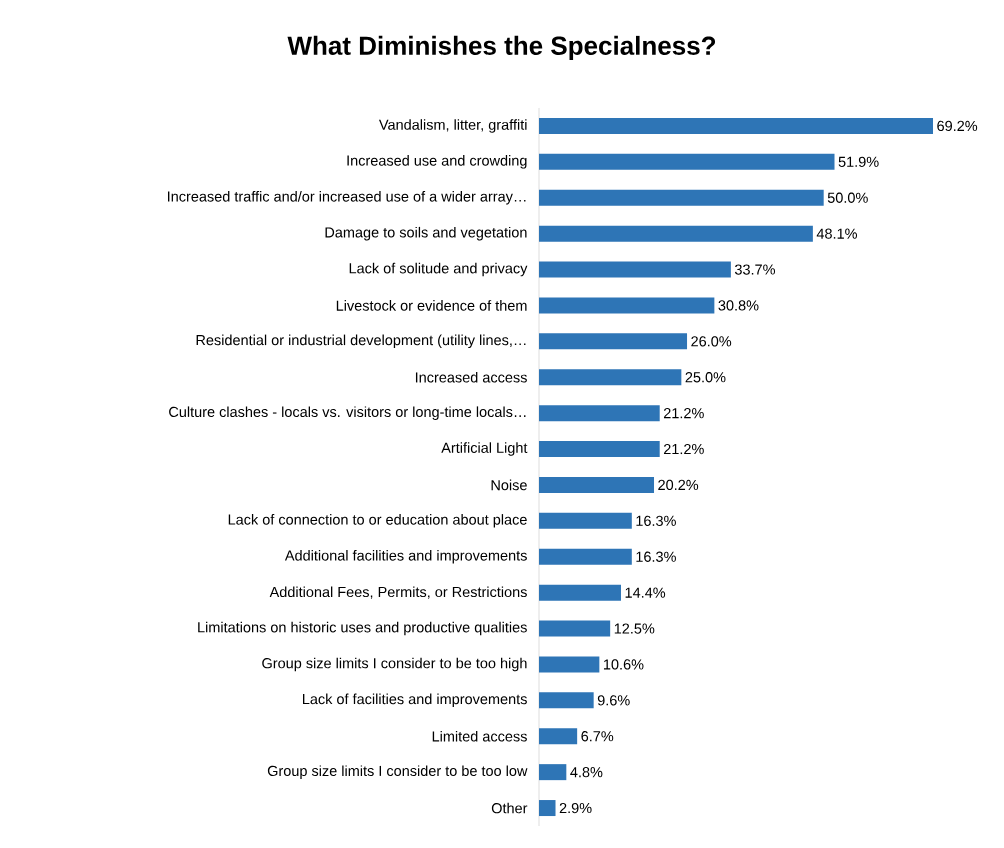  What do you see at coordinates (509, 808) in the screenshot?
I see `y-tick-label: Other` at bounding box center [509, 808].